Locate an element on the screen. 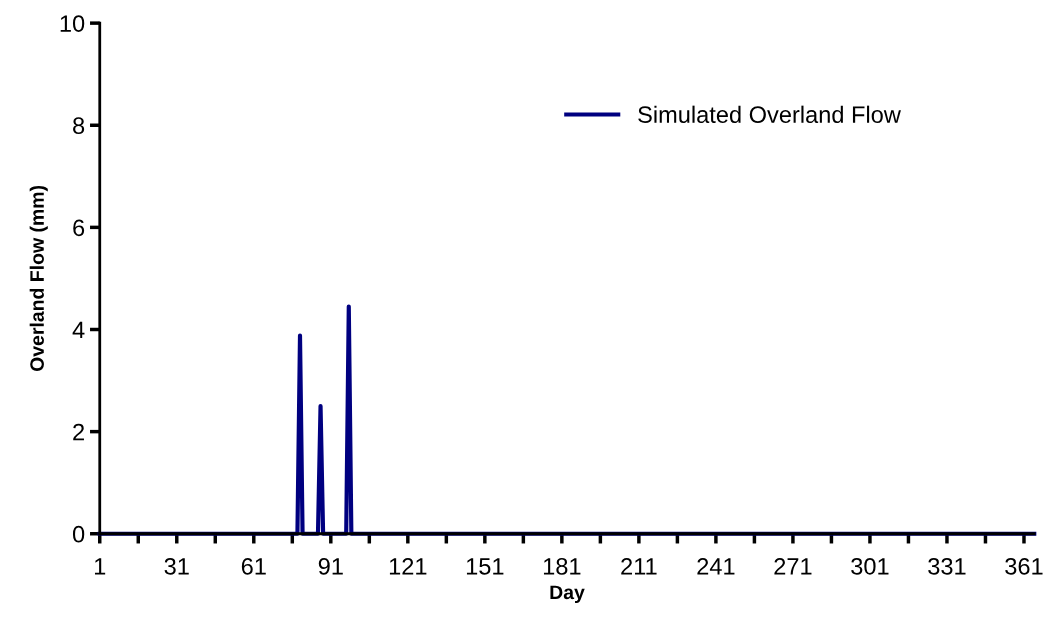 This screenshot has height=625, width=1050. y-tick-label: 10 is located at coordinates (72, 23).